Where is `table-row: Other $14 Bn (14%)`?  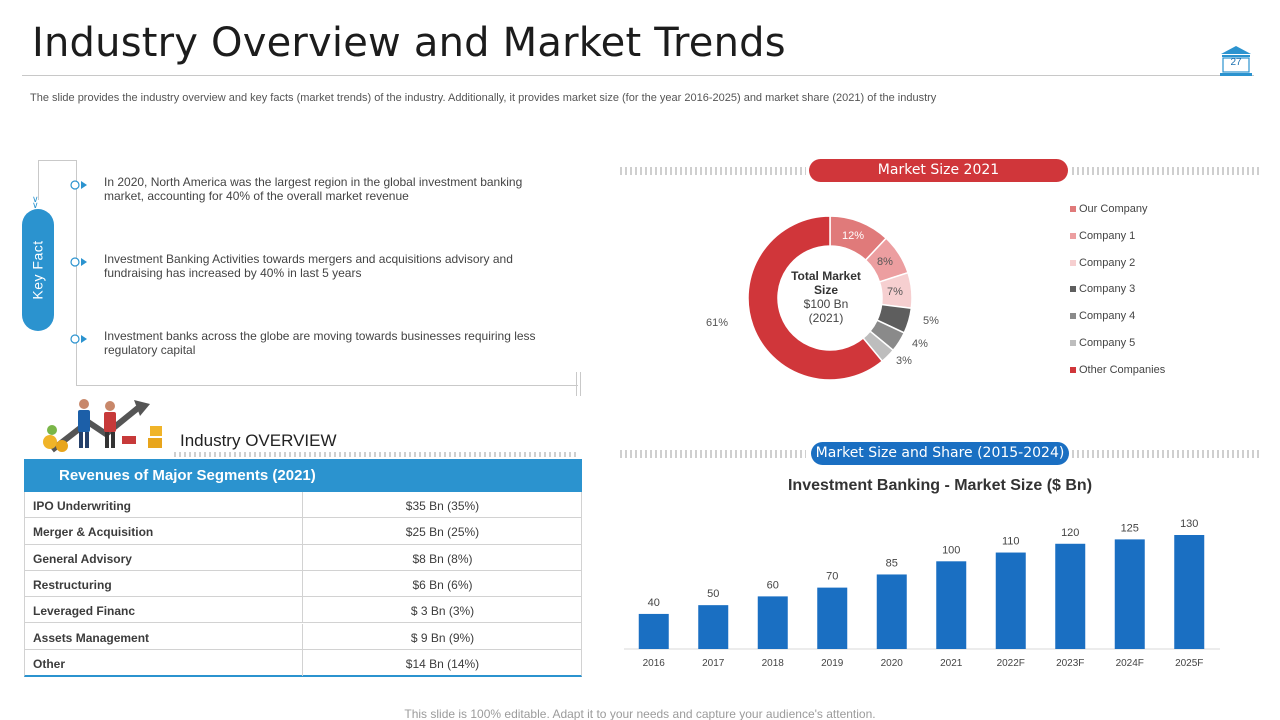 table-row: Other $14 Bn (14%) is located at coordinates (303, 663).